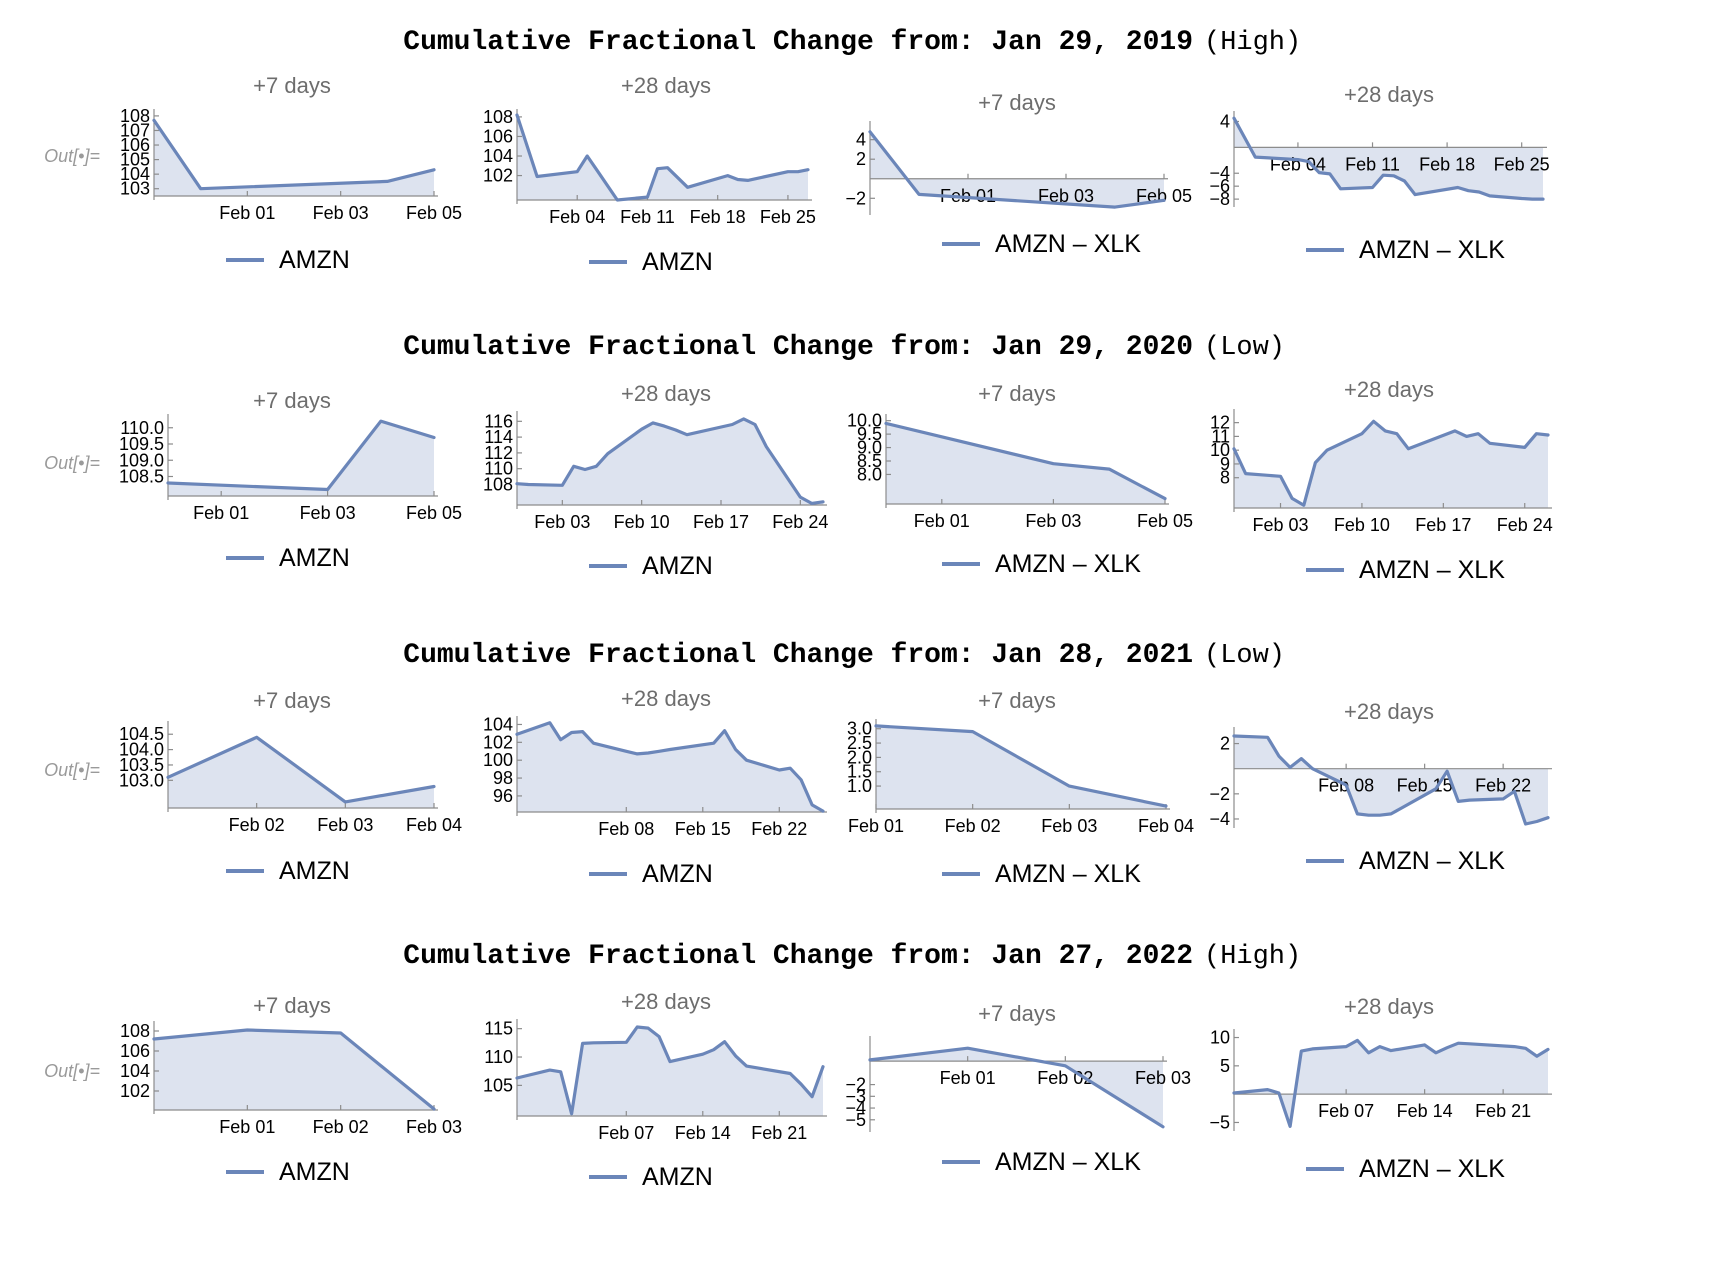  I want to click on x-tick-label: Feb 25, so click(1522, 164).